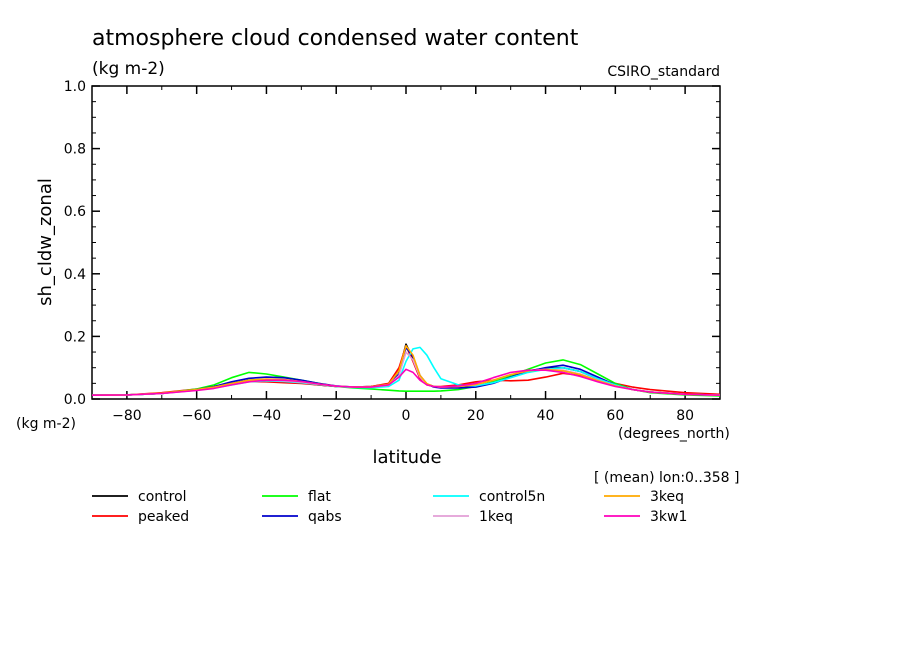  Describe the element at coordinates (476, 416) in the screenshot. I see `x-tick-label: 20` at that location.